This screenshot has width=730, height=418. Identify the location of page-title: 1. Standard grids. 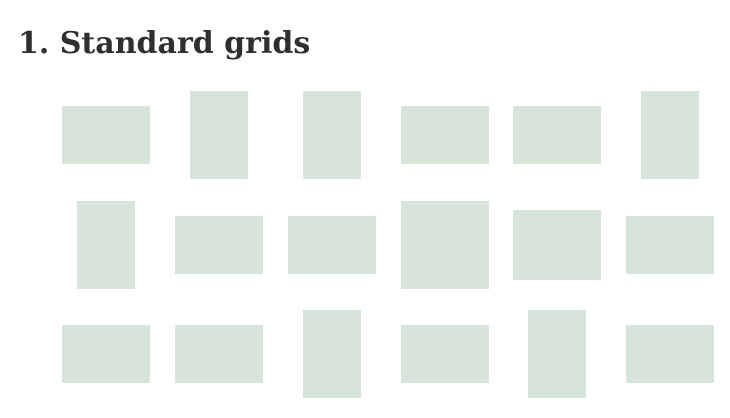
(164, 43).